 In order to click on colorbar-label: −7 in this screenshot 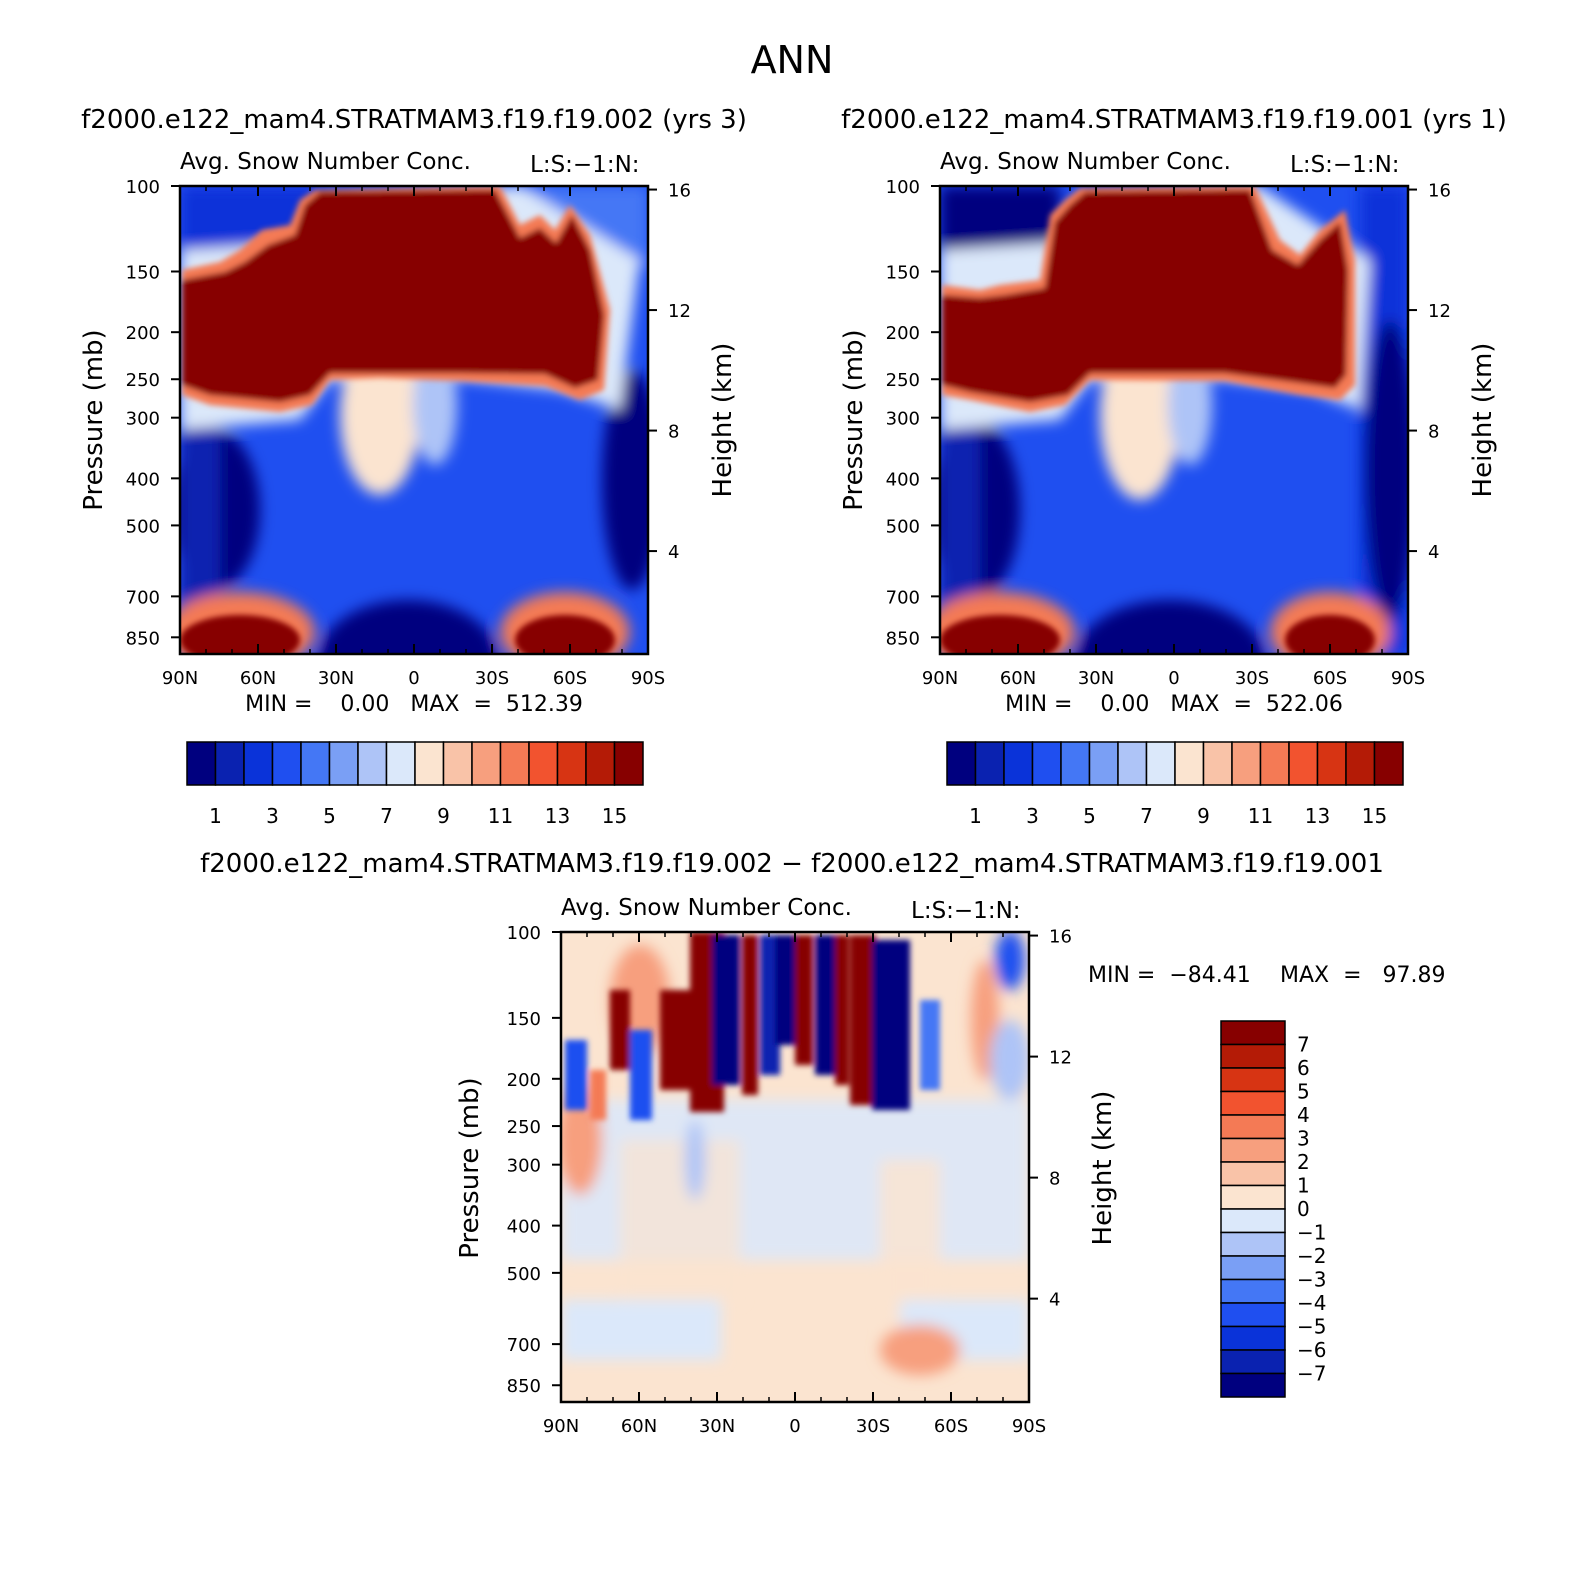, I will do `click(1311, 1374)`.